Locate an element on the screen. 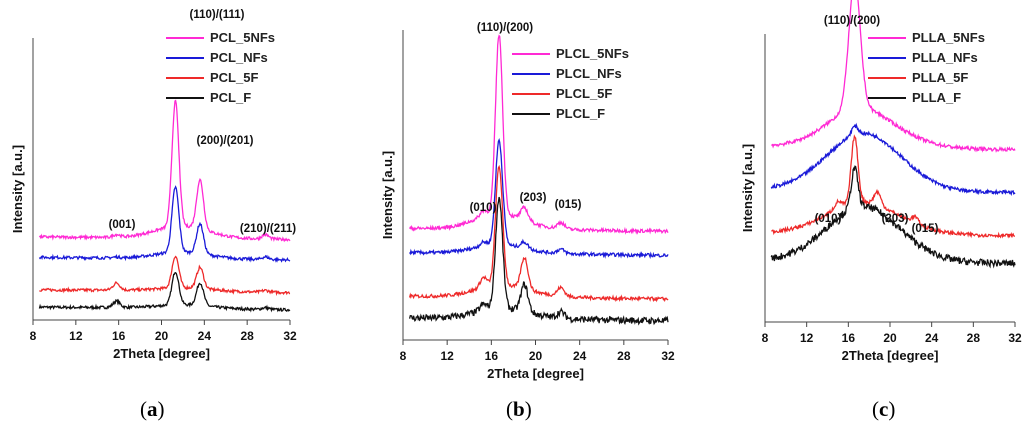 The width and height of the screenshot is (1024, 429). legend-label: PLLA_5NFs is located at coordinates (948, 37).